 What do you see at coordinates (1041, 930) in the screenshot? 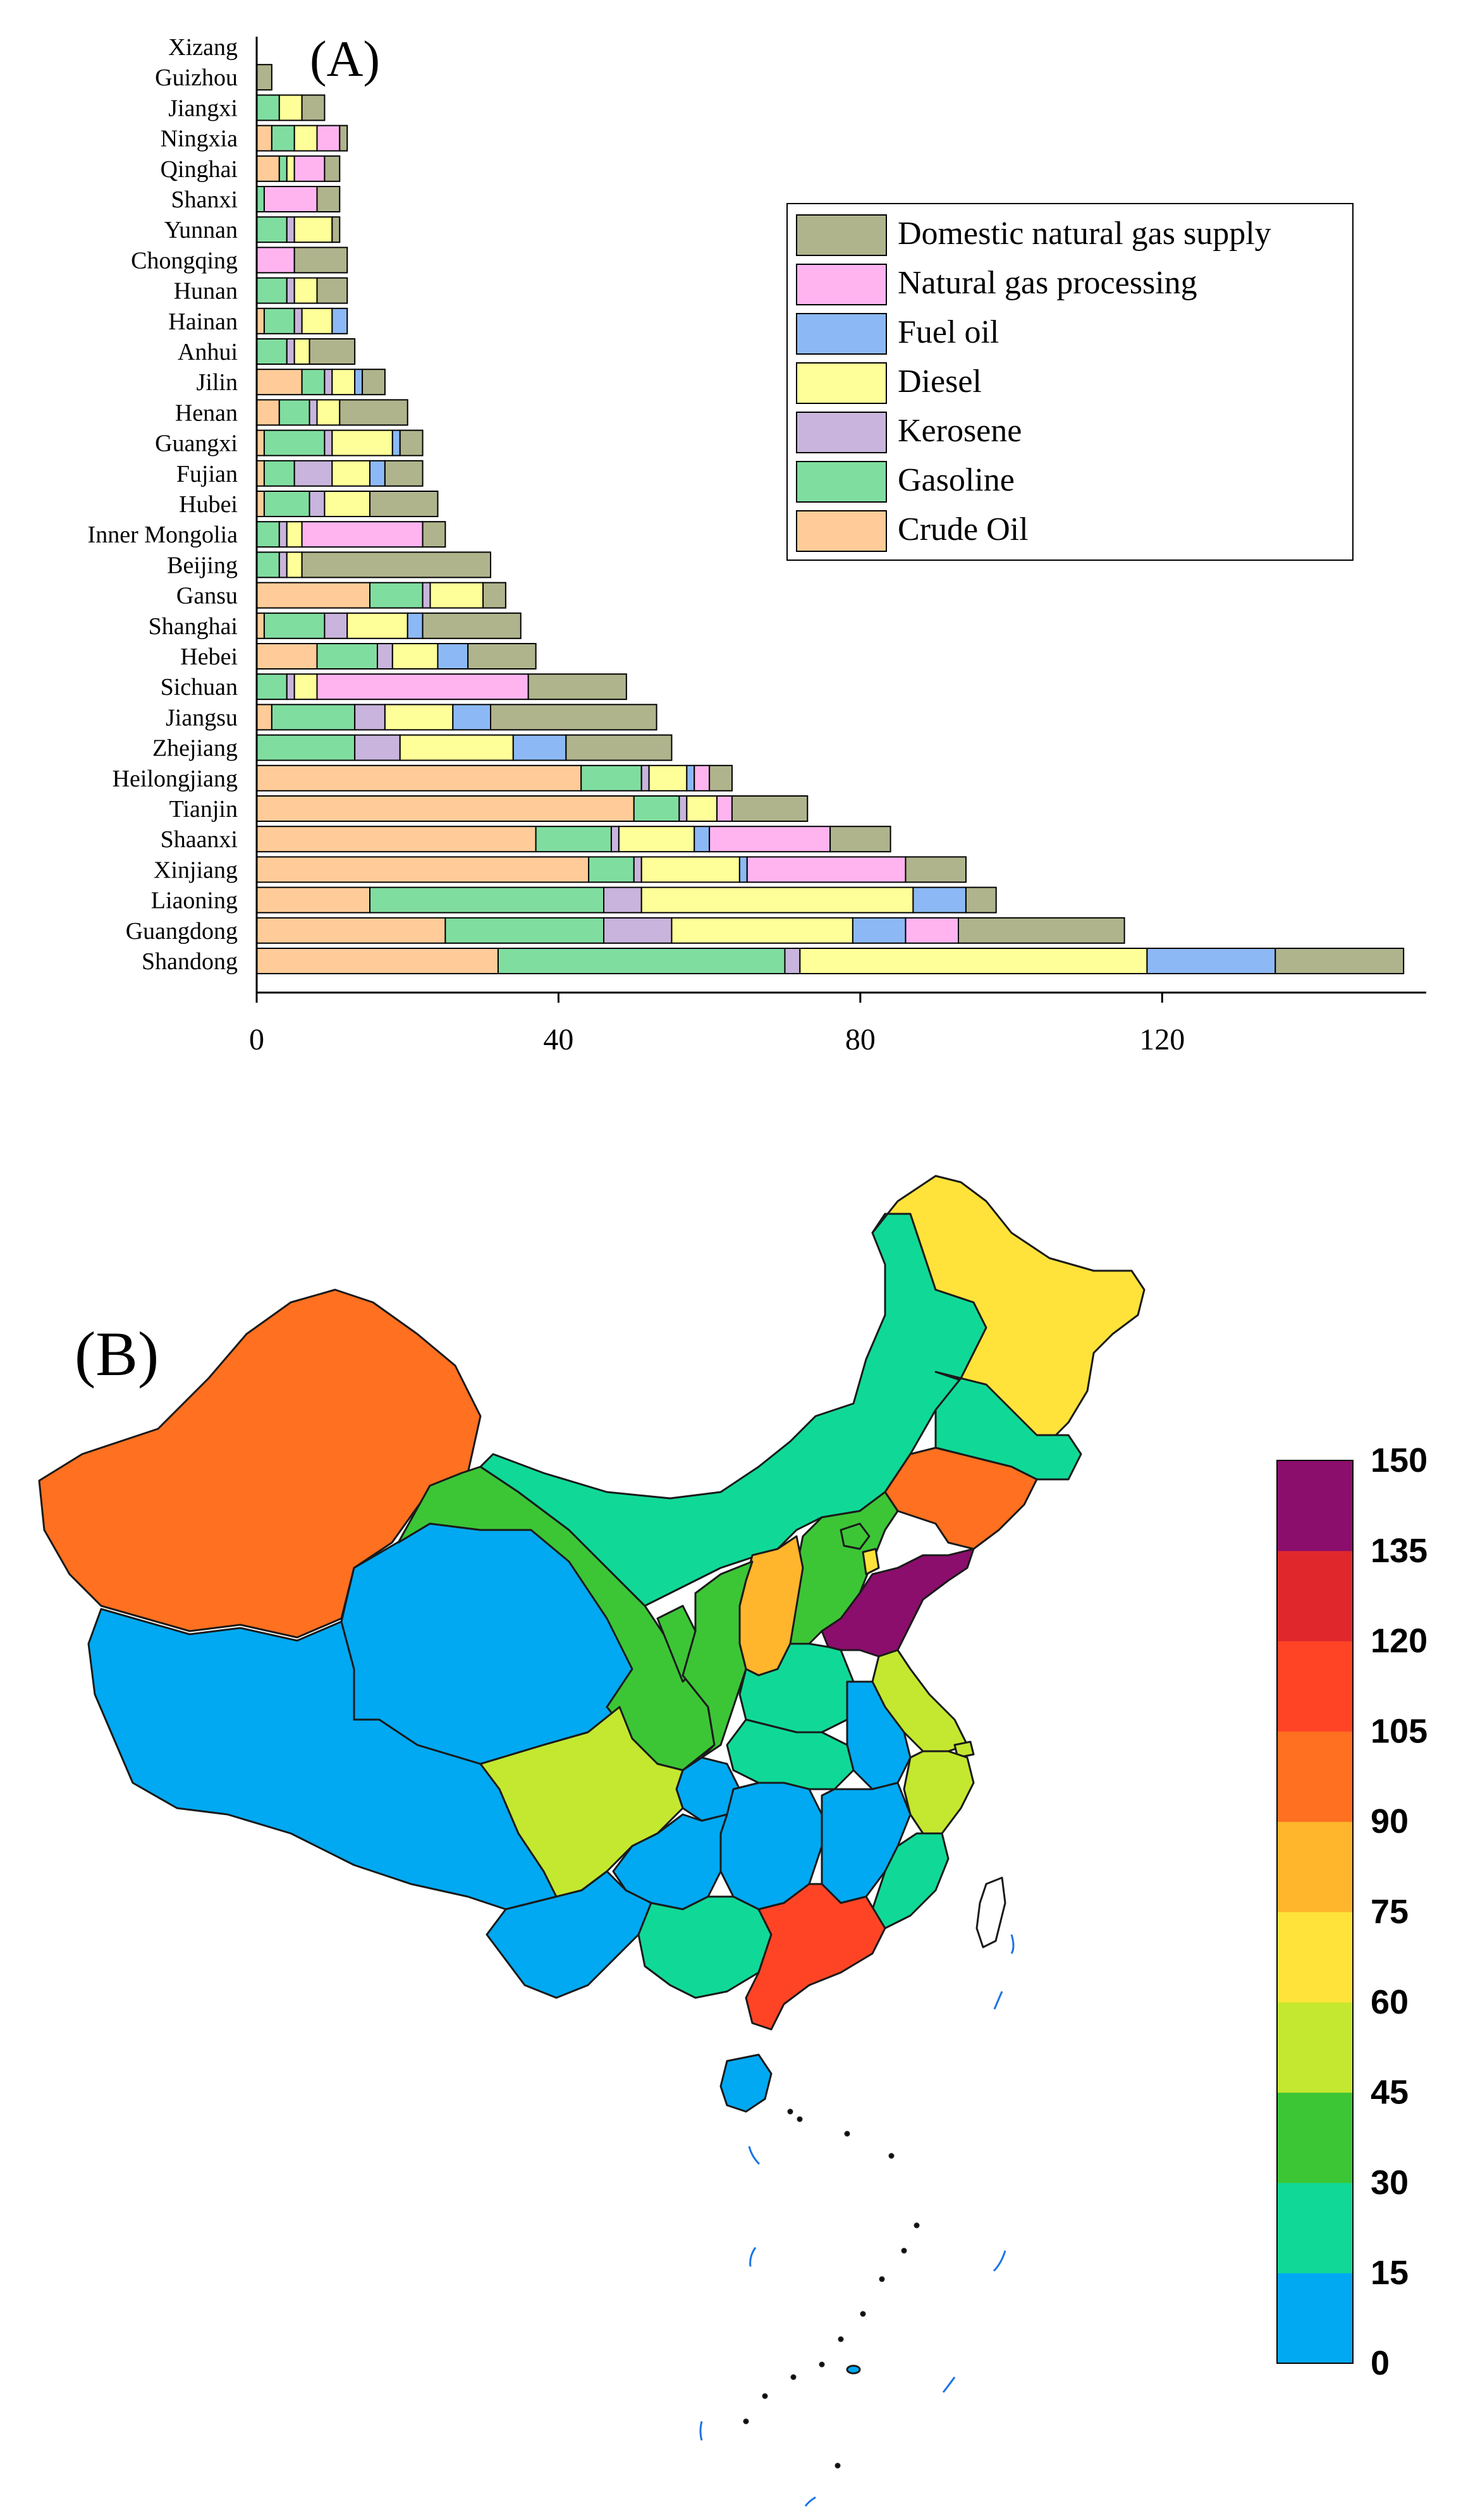
I see `bar-segment-guangdong-domestic-natural-gas-supply` at bounding box center [1041, 930].